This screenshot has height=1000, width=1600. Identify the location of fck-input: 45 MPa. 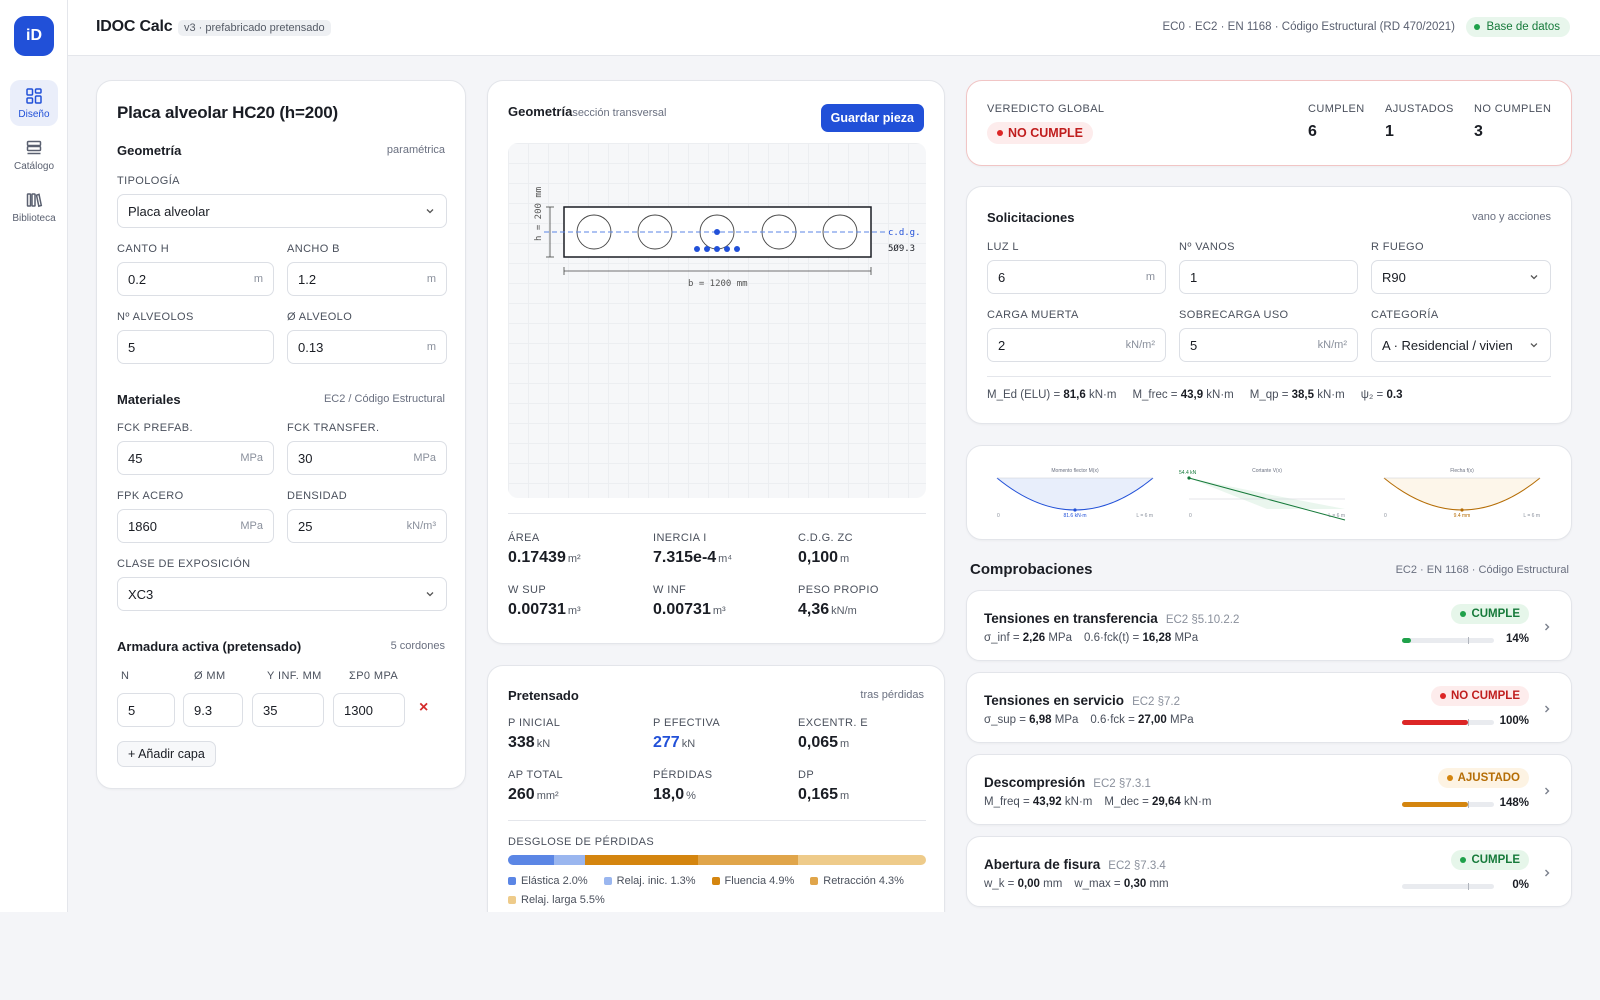
(195, 458).